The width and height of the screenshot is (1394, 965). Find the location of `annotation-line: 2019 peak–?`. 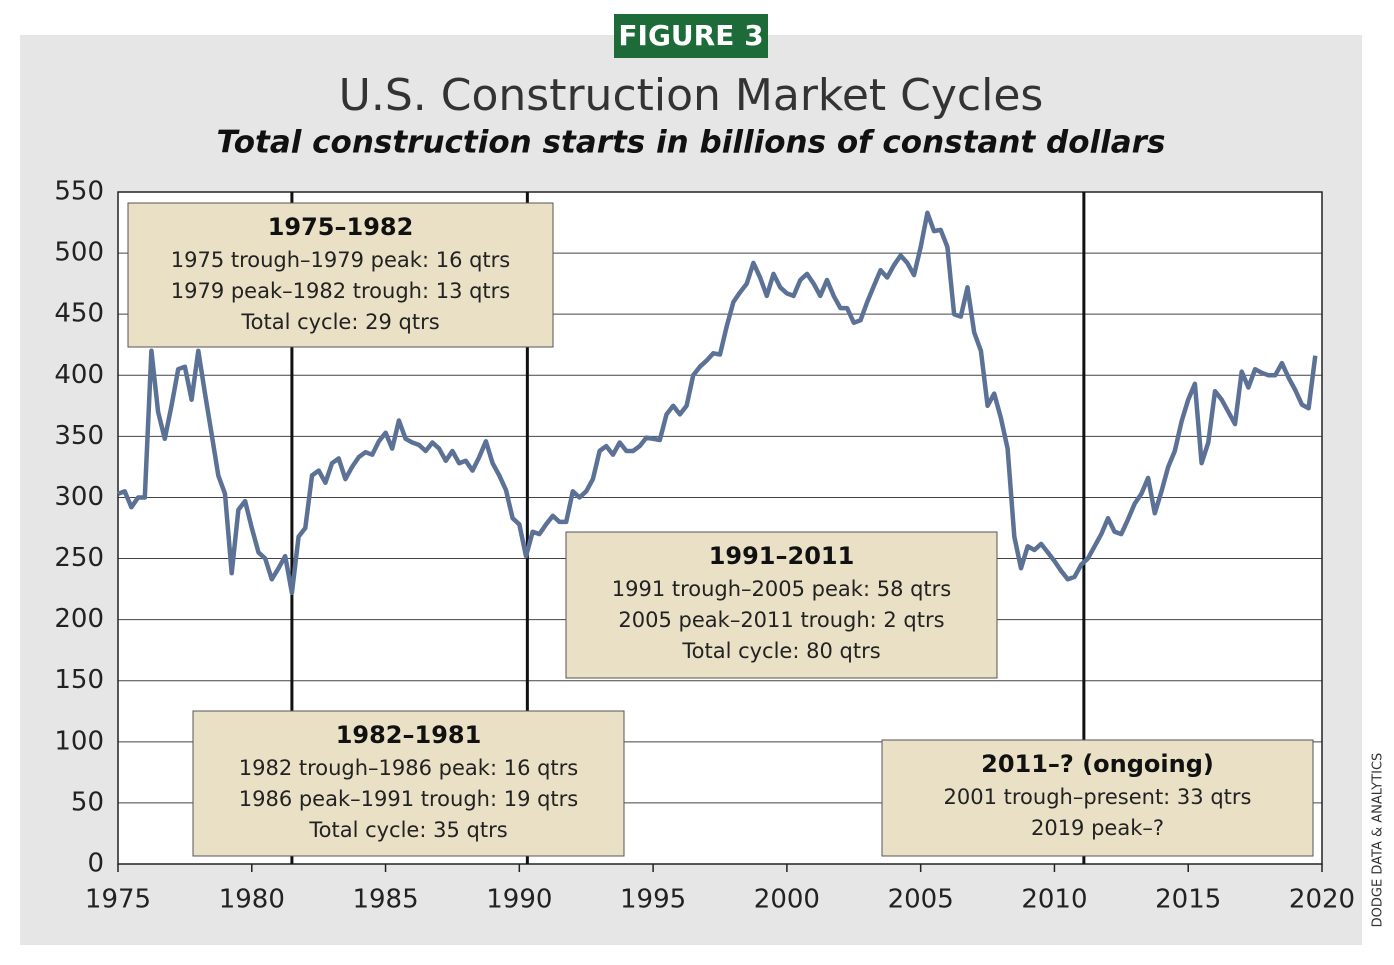

annotation-line: 2019 peak–? is located at coordinates (1097, 828).